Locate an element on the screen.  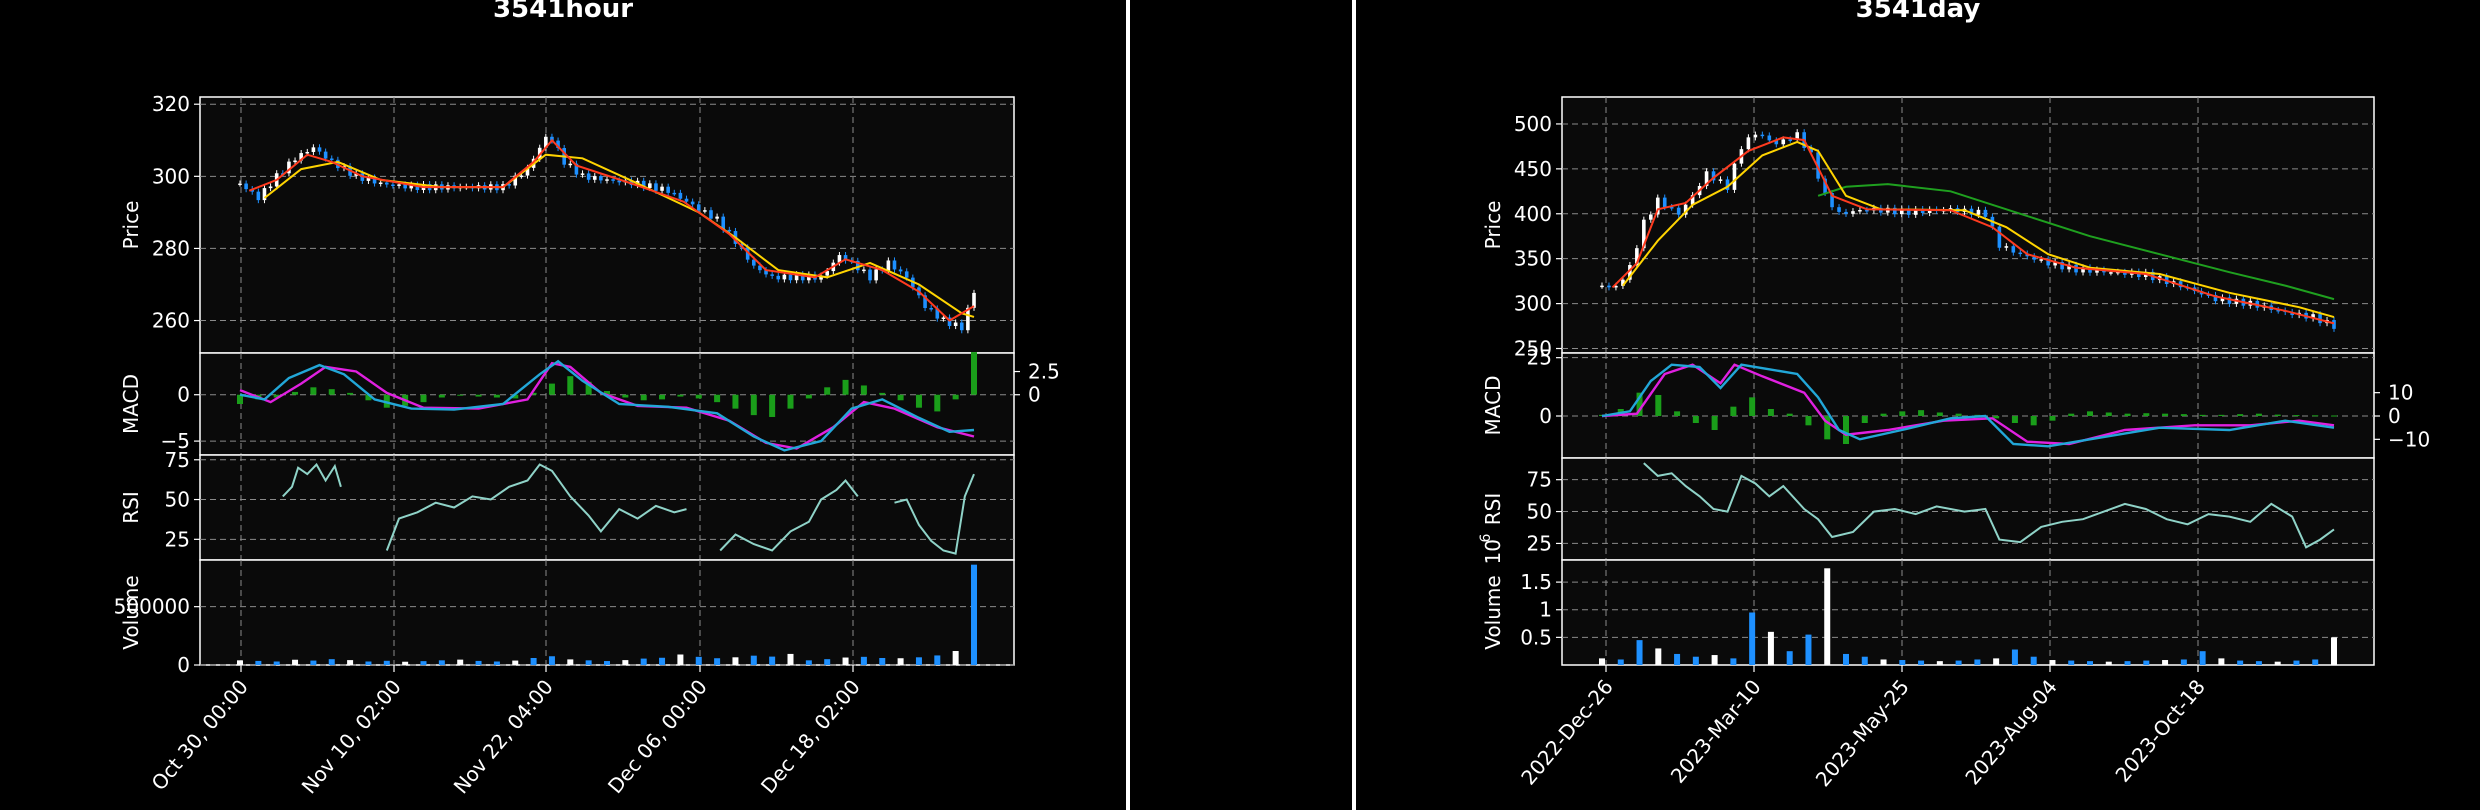
y-axis-exponent: 10 is located at coordinates (1493, 551).